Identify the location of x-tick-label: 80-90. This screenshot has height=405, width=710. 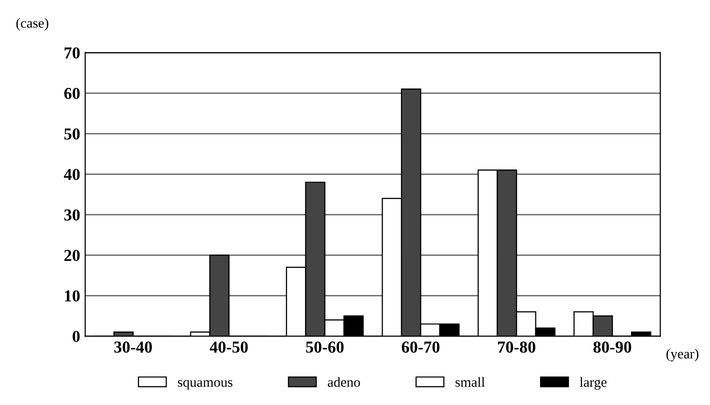
(612, 347).